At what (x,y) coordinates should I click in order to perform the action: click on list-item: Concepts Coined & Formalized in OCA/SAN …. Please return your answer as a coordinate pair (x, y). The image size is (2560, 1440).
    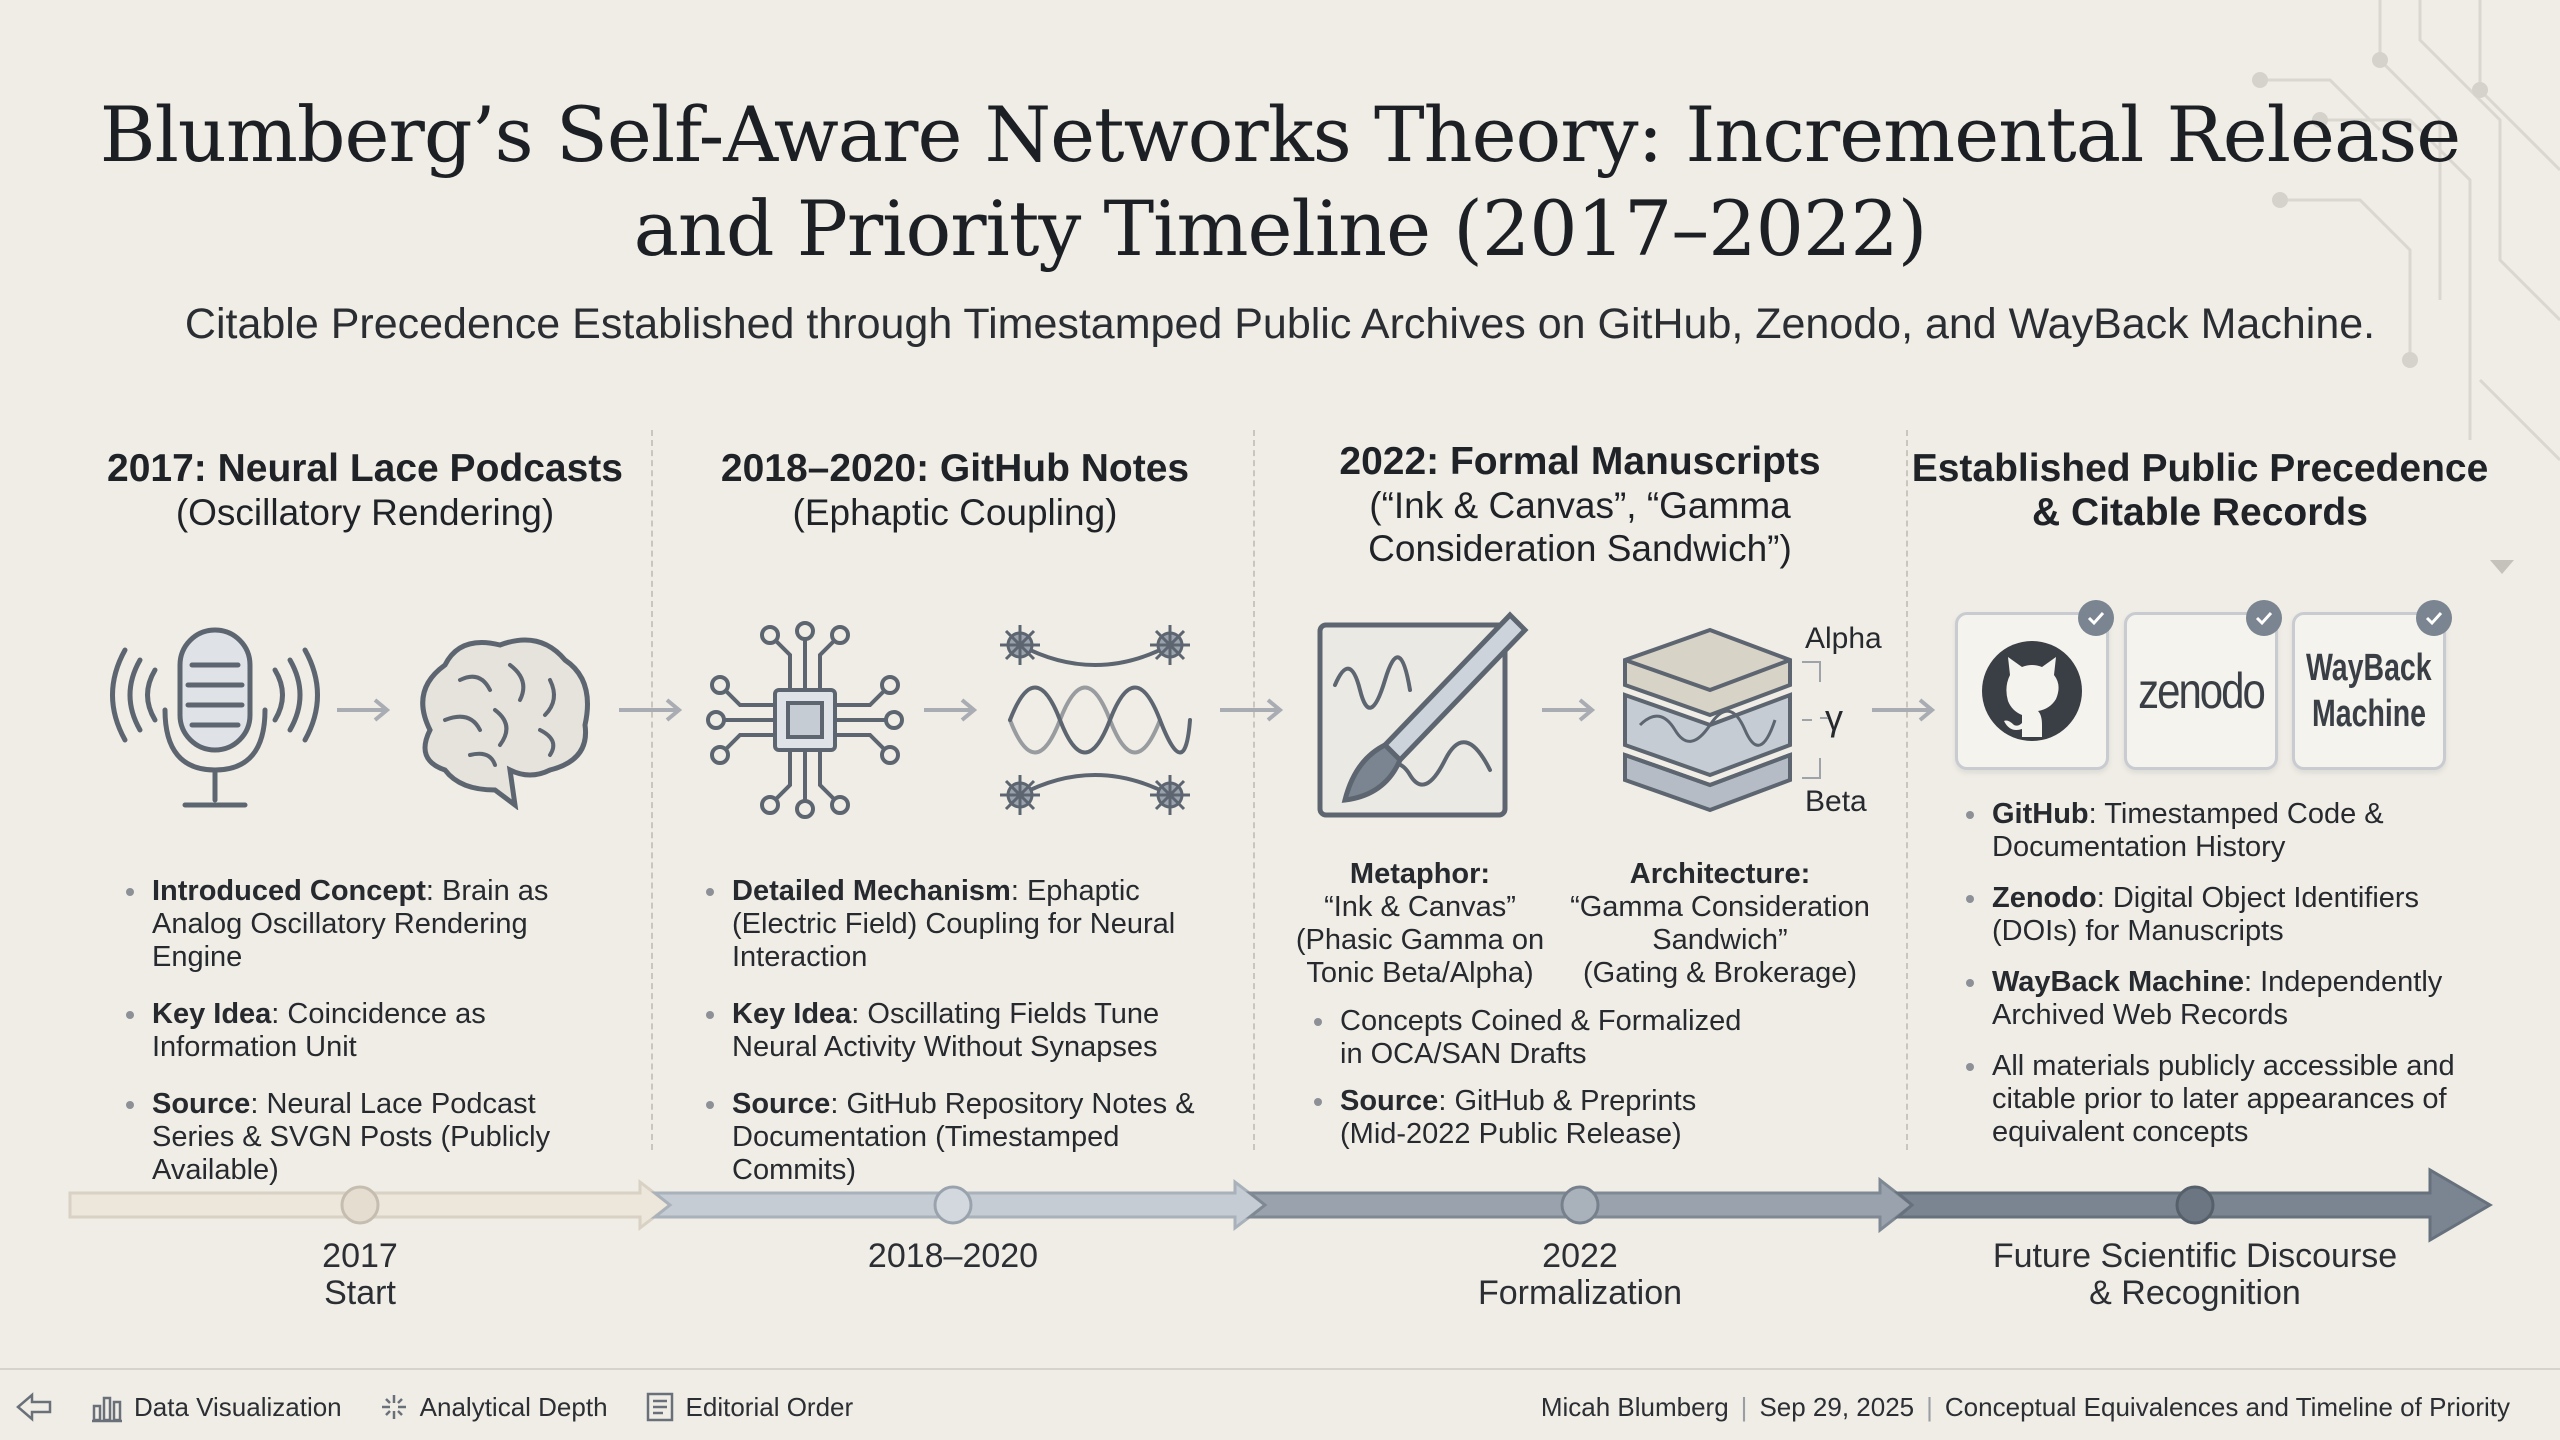
    Looking at the image, I should click on (1538, 1038).